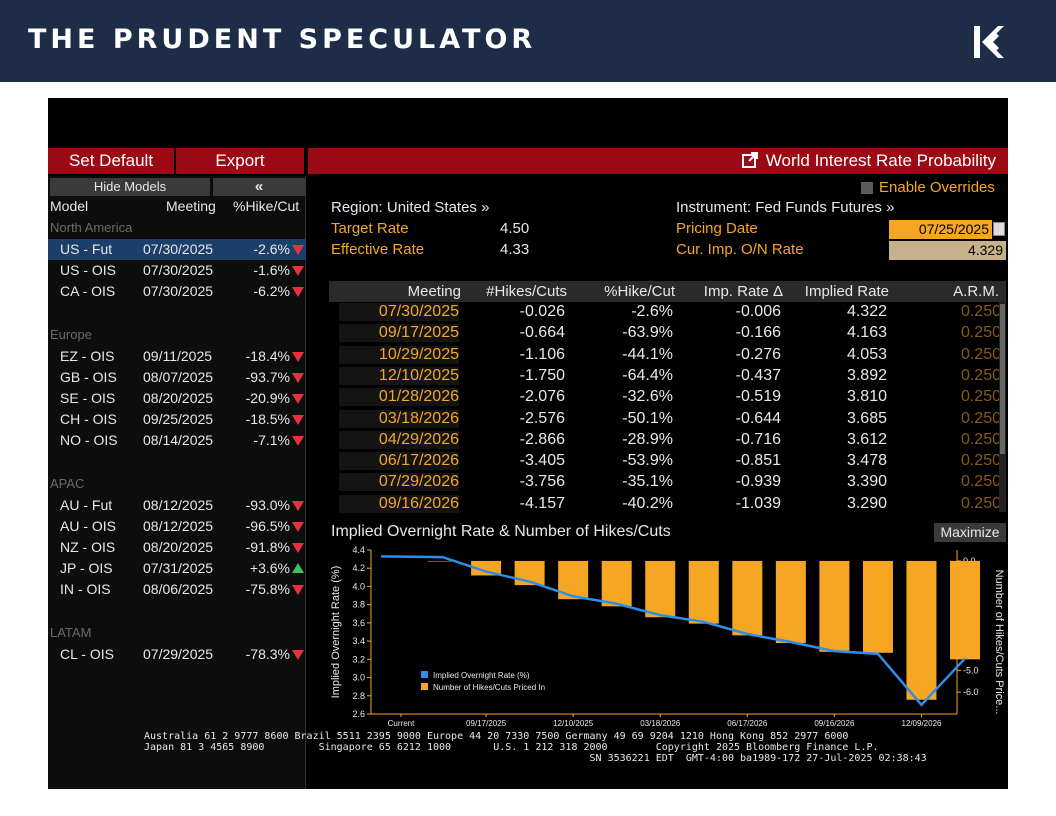 Image resolution: width=1056 pixels, height=816 pixels. I want to click on table-cell: 03/18/2026, so click(398, 418).